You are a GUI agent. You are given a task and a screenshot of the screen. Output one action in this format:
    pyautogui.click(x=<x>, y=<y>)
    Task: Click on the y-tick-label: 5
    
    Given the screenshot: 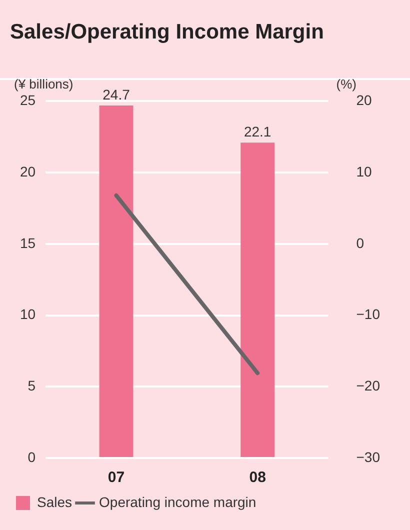 What is the action you would take?
    pyautogui.click(x=32, y=386)
    